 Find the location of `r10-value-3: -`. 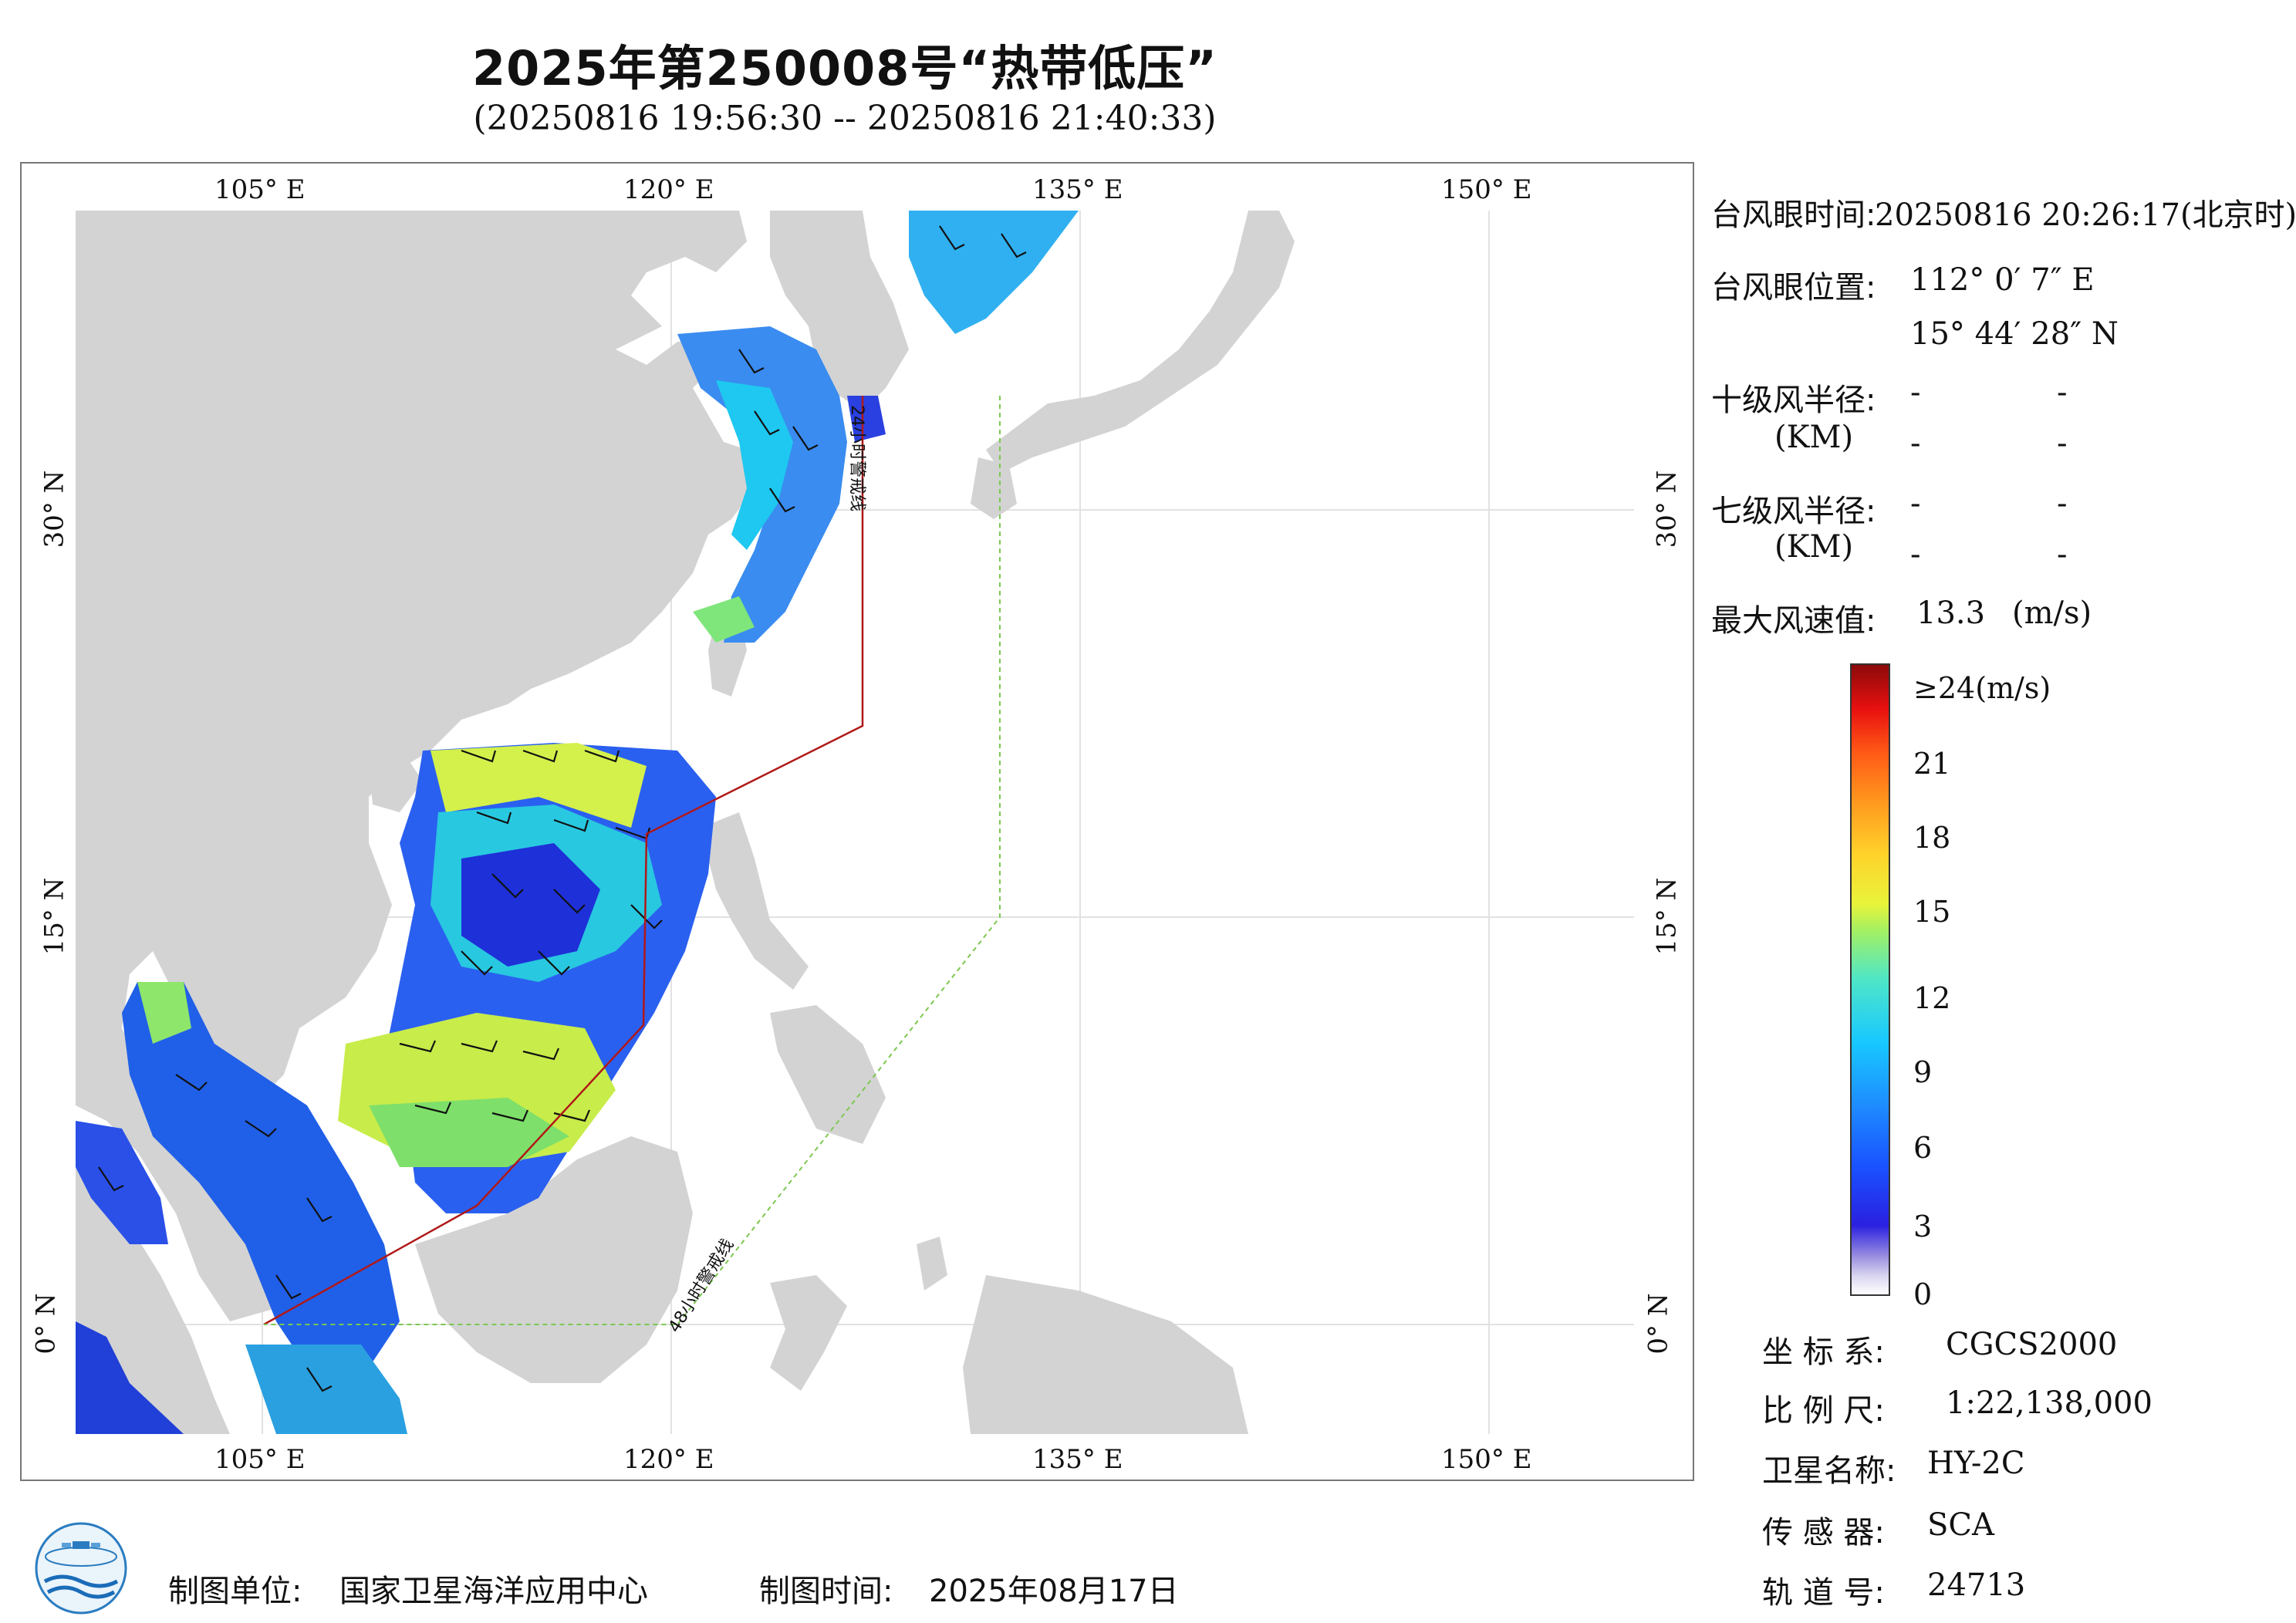

r10-value-3: - is located at coordinates (1915, 443).